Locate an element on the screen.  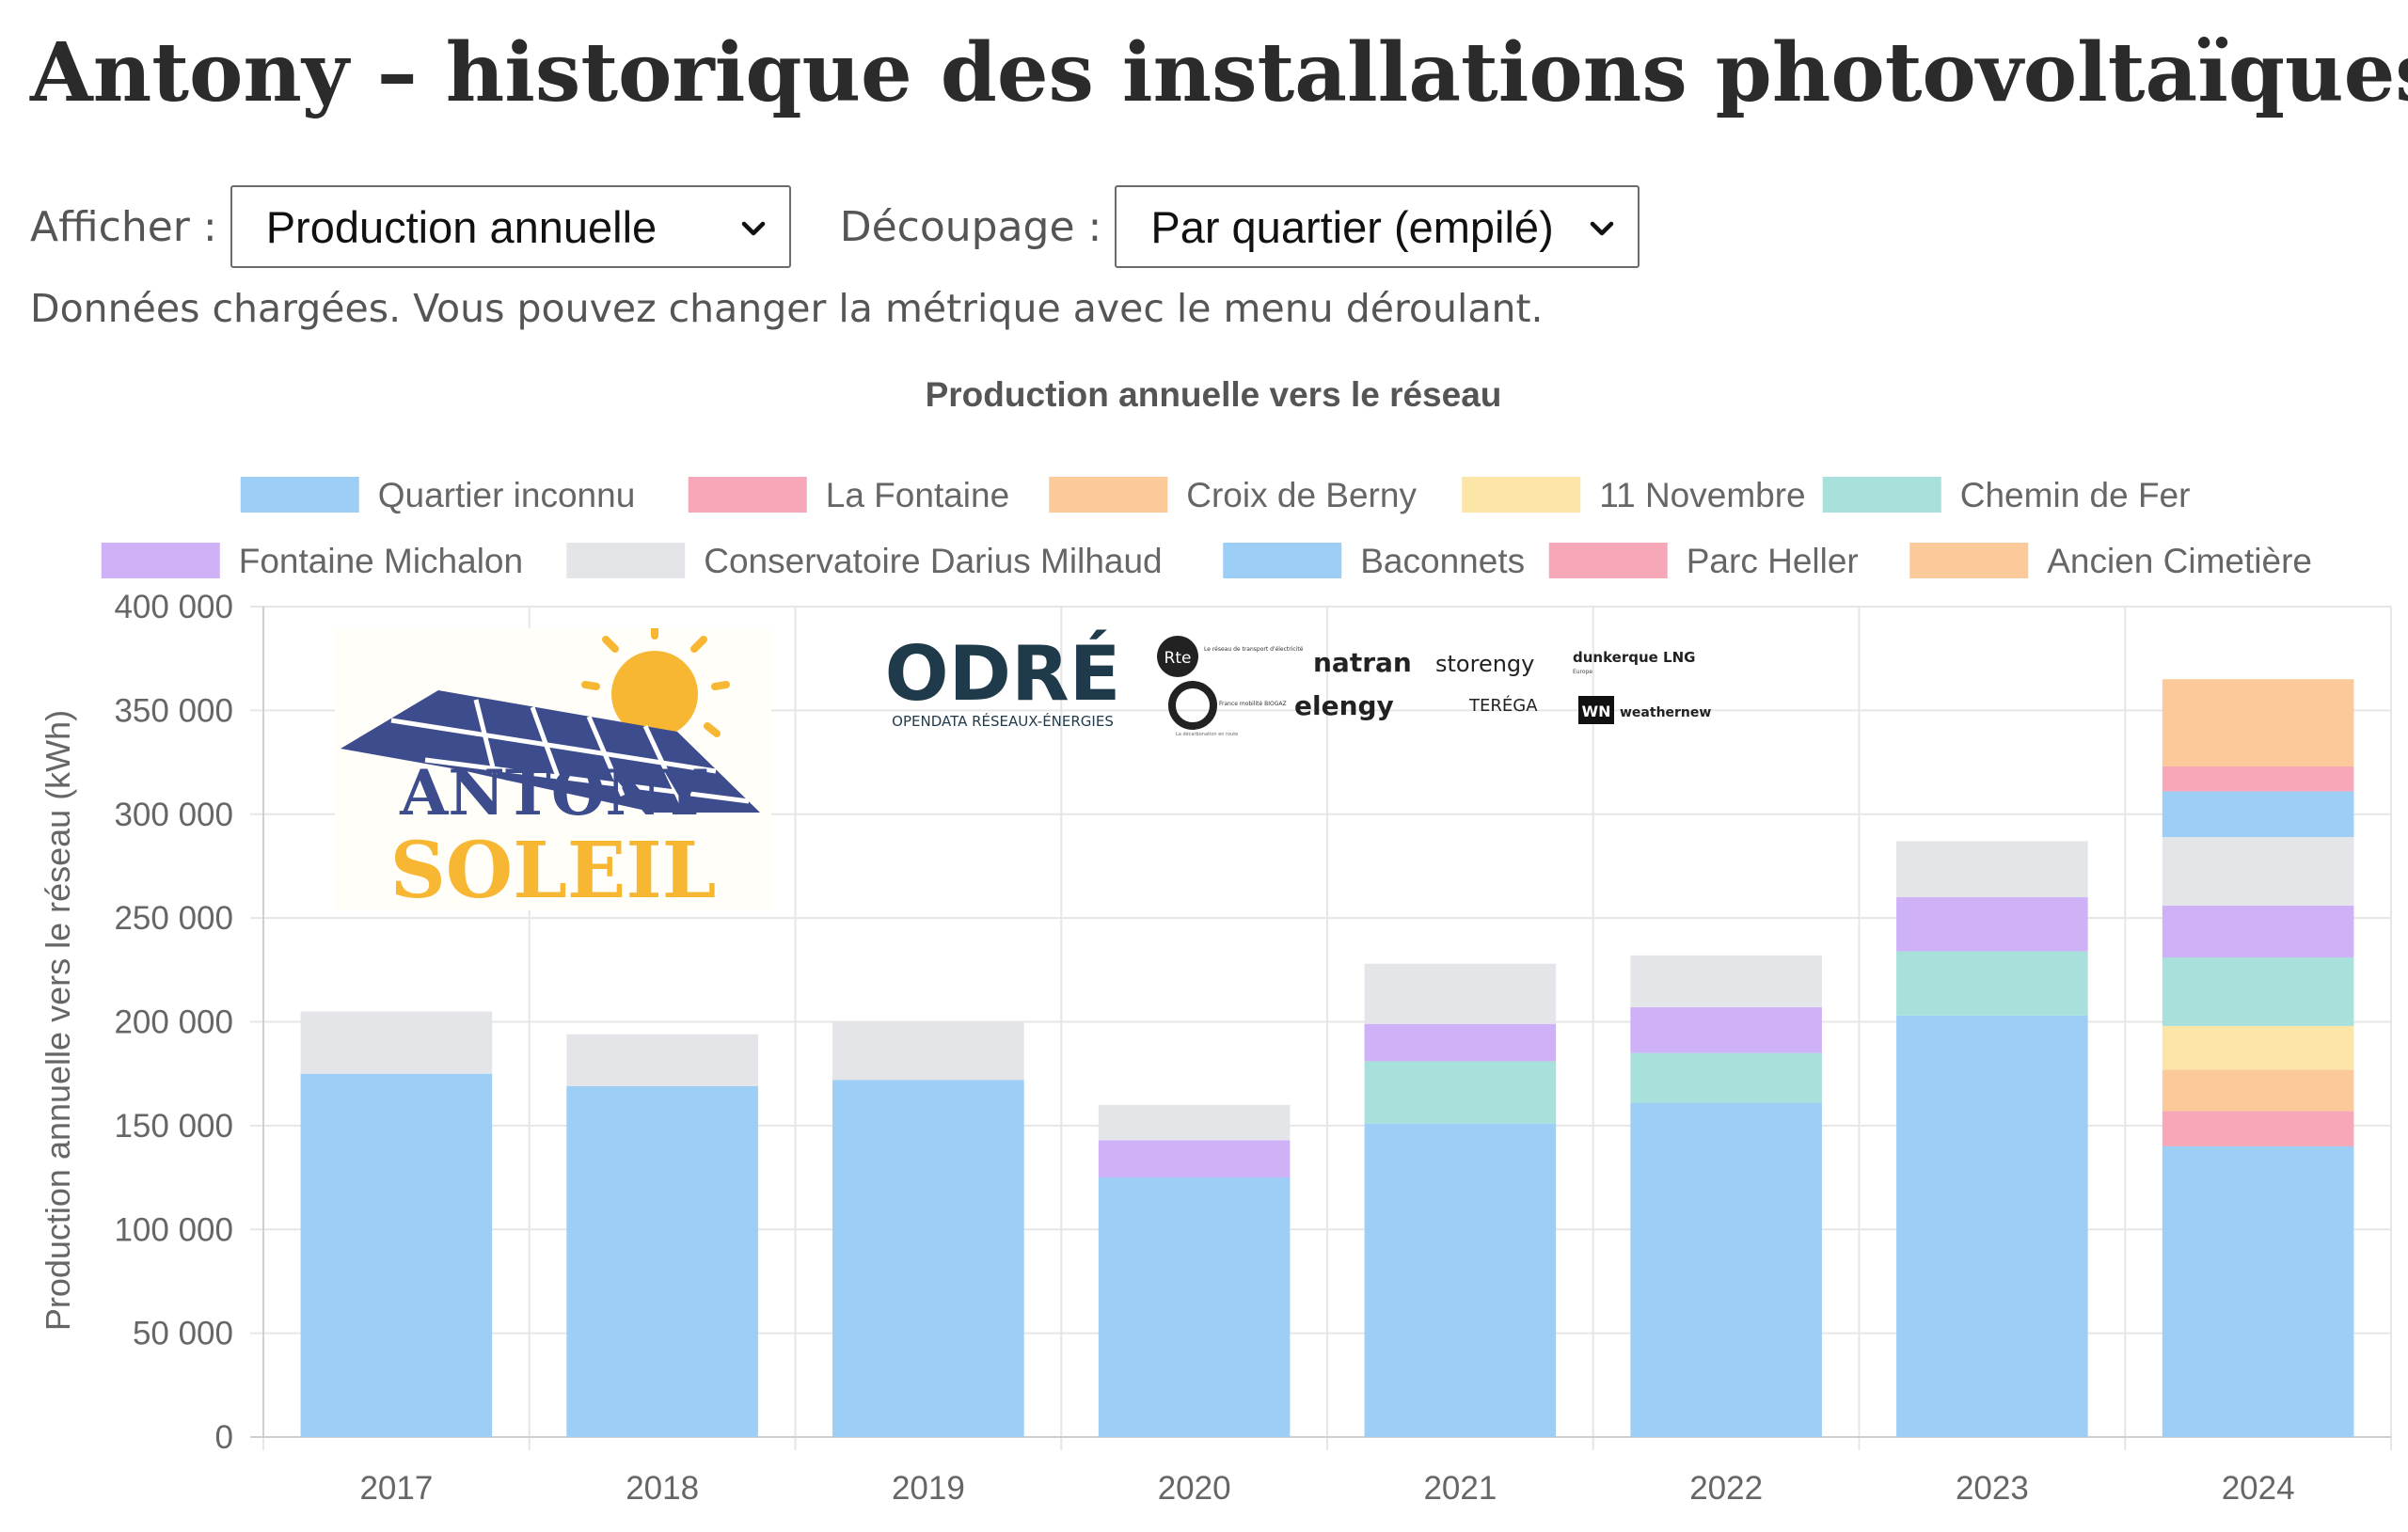
y-tick-label: 0 is located at coordinates (224, 1437).